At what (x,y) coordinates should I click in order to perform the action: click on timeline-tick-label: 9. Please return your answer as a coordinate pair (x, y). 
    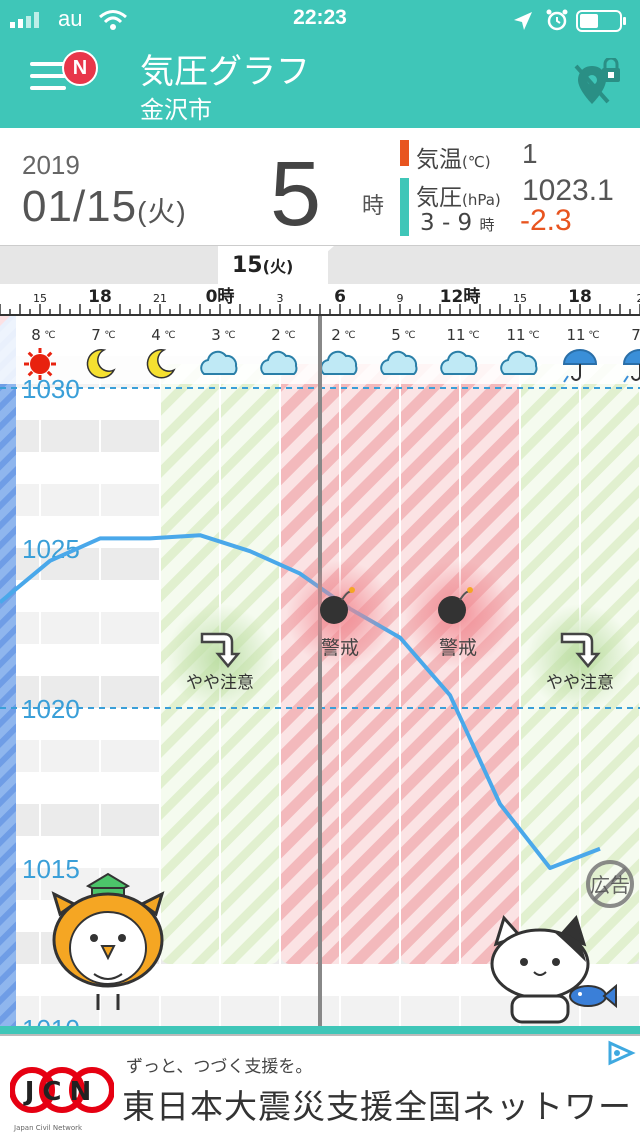
    Looking at the image, I should click on (400, 298).